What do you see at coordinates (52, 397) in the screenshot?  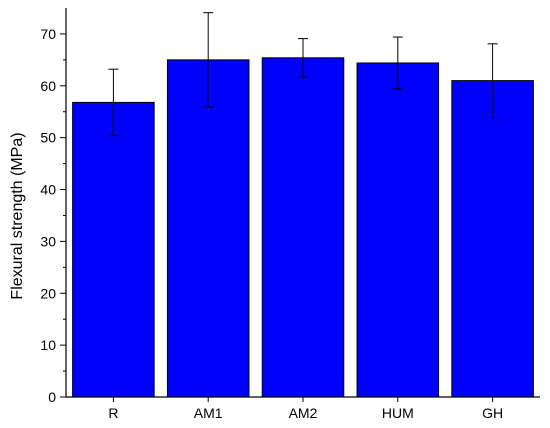 I see `y-tick-label-0: 0` at bounding box center [52, 397].